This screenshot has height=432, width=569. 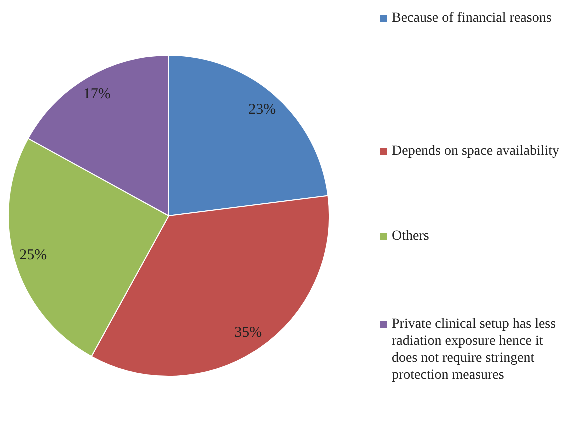 What do you see at coordinates (411, 236) in the screenshot?
I see `legend-label: Others` at bounding box center [411, 236].